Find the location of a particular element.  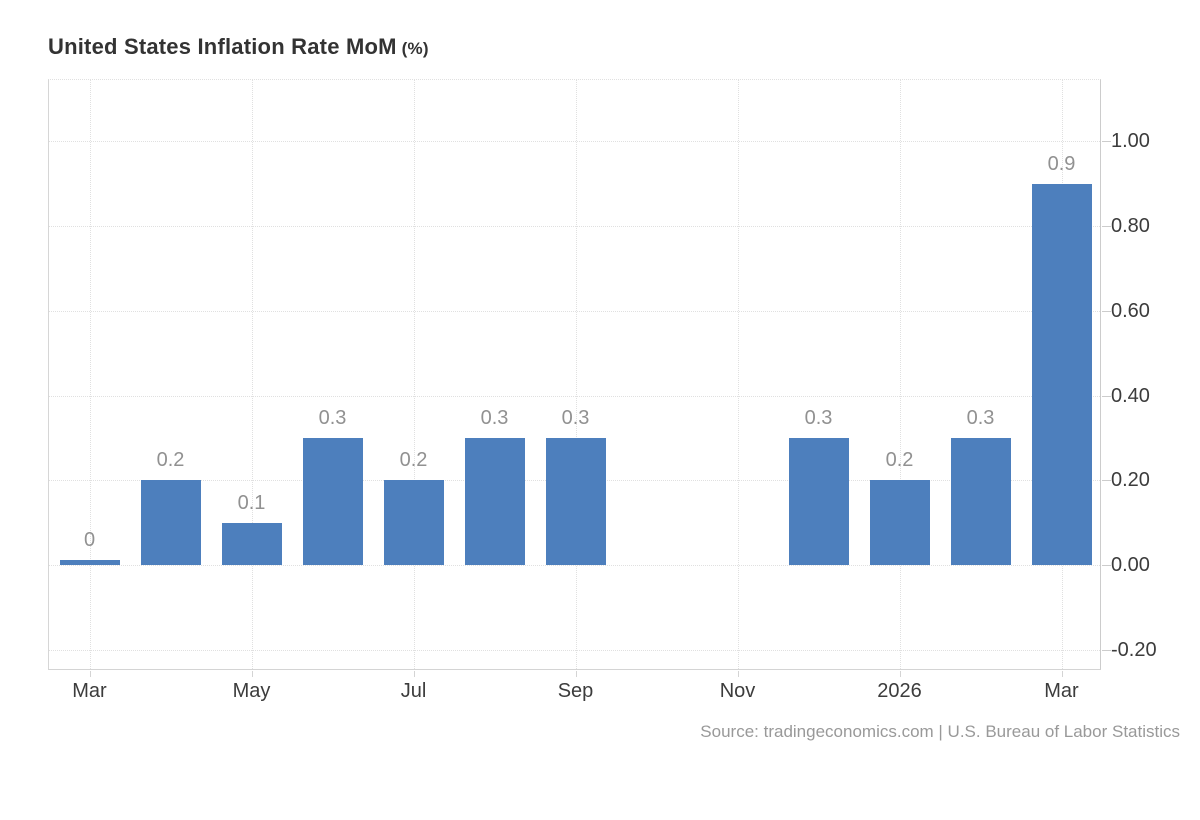

bar-value-label: 0.1 is located at coordinates (251, 502).